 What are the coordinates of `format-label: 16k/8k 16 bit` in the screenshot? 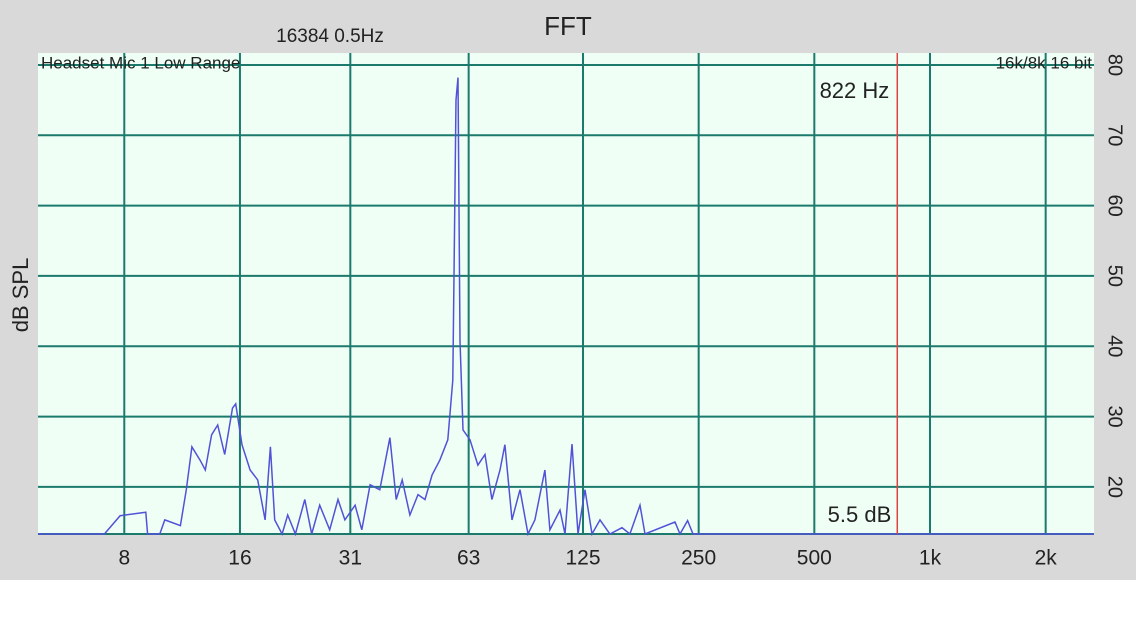 It's located at (1044, 62).